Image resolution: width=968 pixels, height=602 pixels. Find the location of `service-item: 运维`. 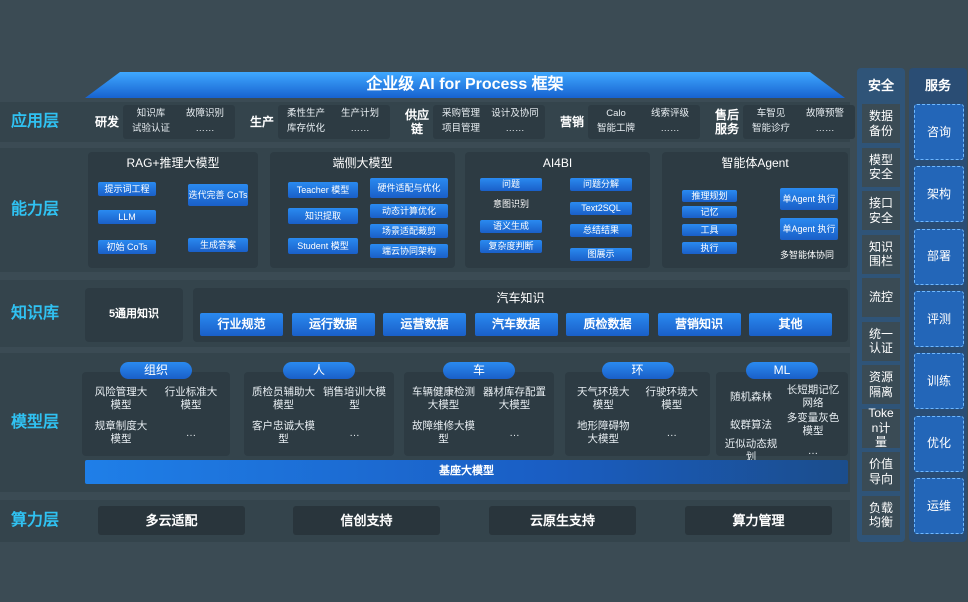

service-item: 运维 is located at coordinates (939, 505).